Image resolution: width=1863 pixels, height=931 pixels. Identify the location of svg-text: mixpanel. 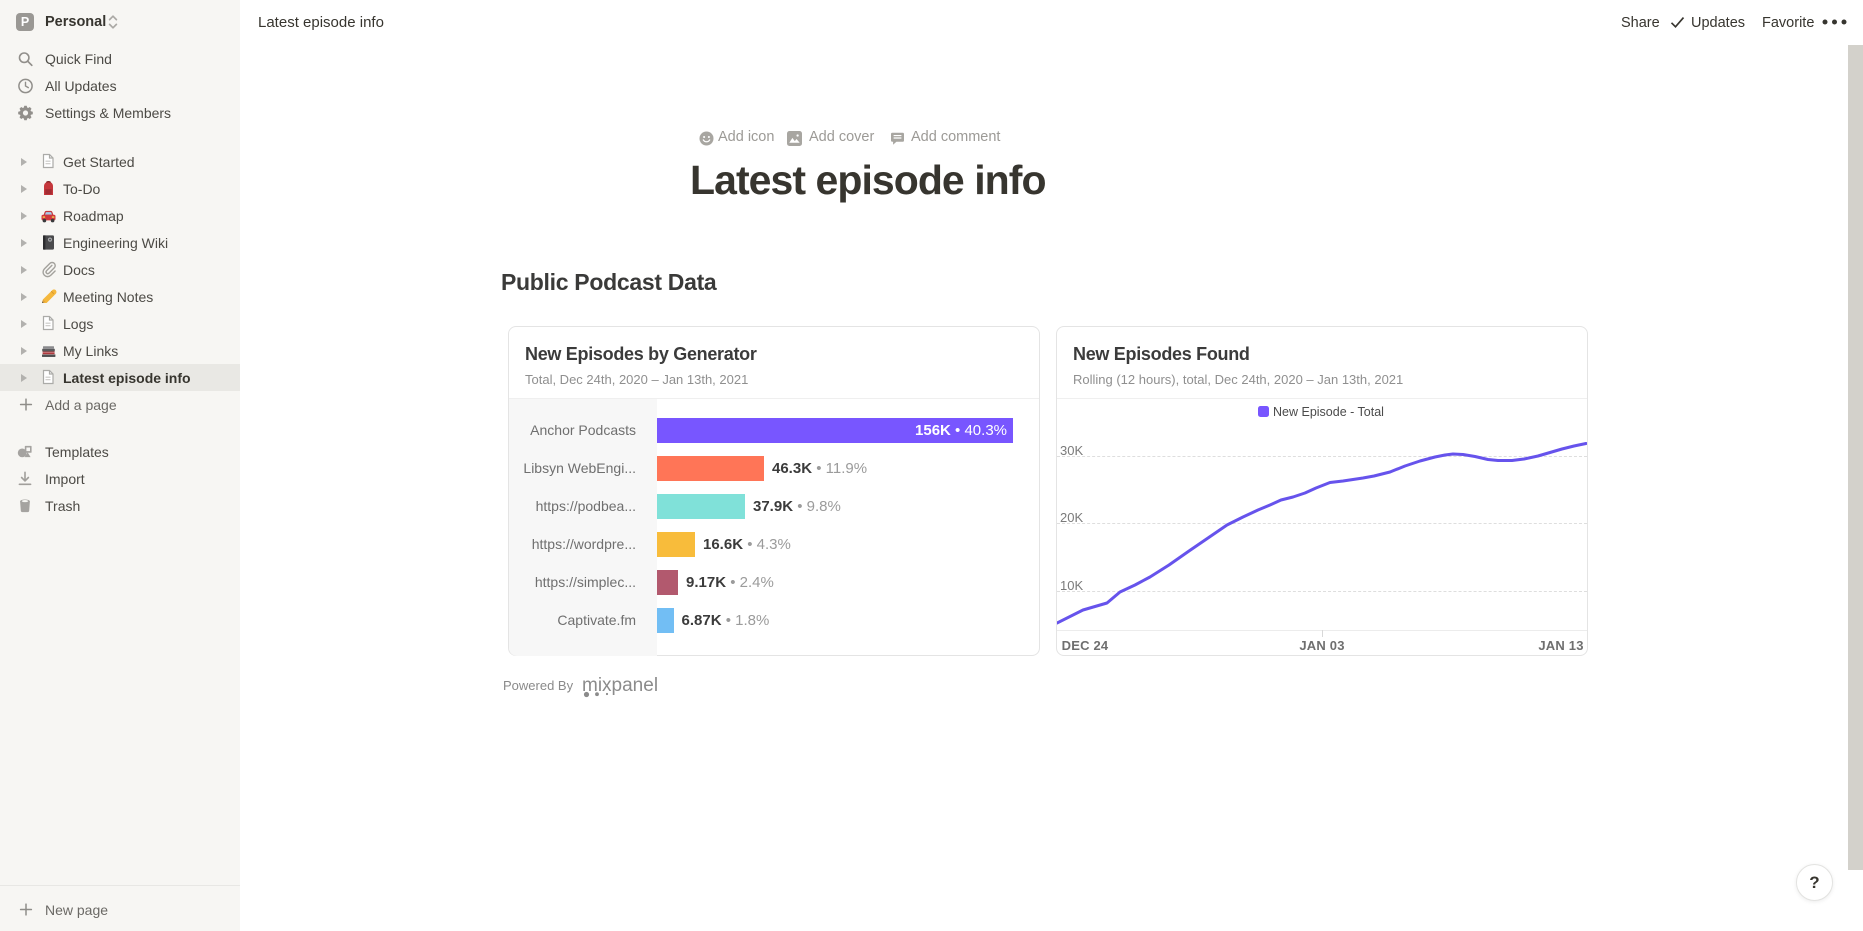
(620, 685).